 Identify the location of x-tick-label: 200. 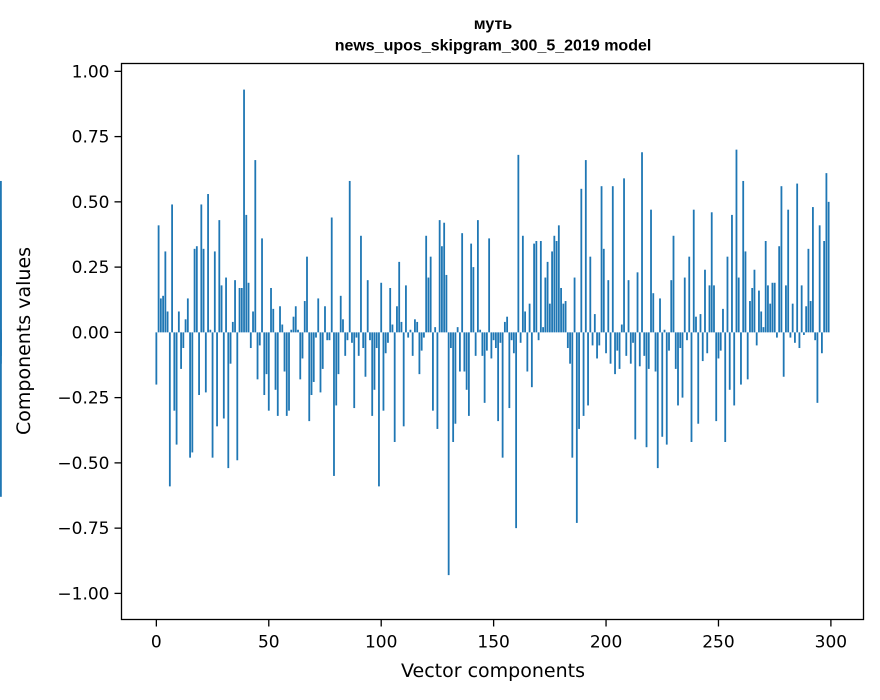
(606, 643).